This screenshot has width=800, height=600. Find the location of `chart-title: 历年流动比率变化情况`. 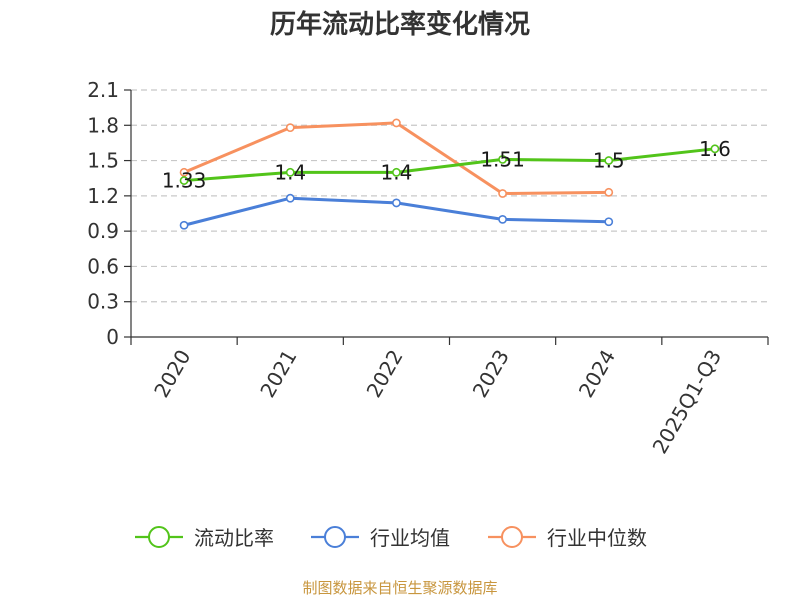

chart-title: 历年流动比率变化情况 is located at coordinates (400, 24).